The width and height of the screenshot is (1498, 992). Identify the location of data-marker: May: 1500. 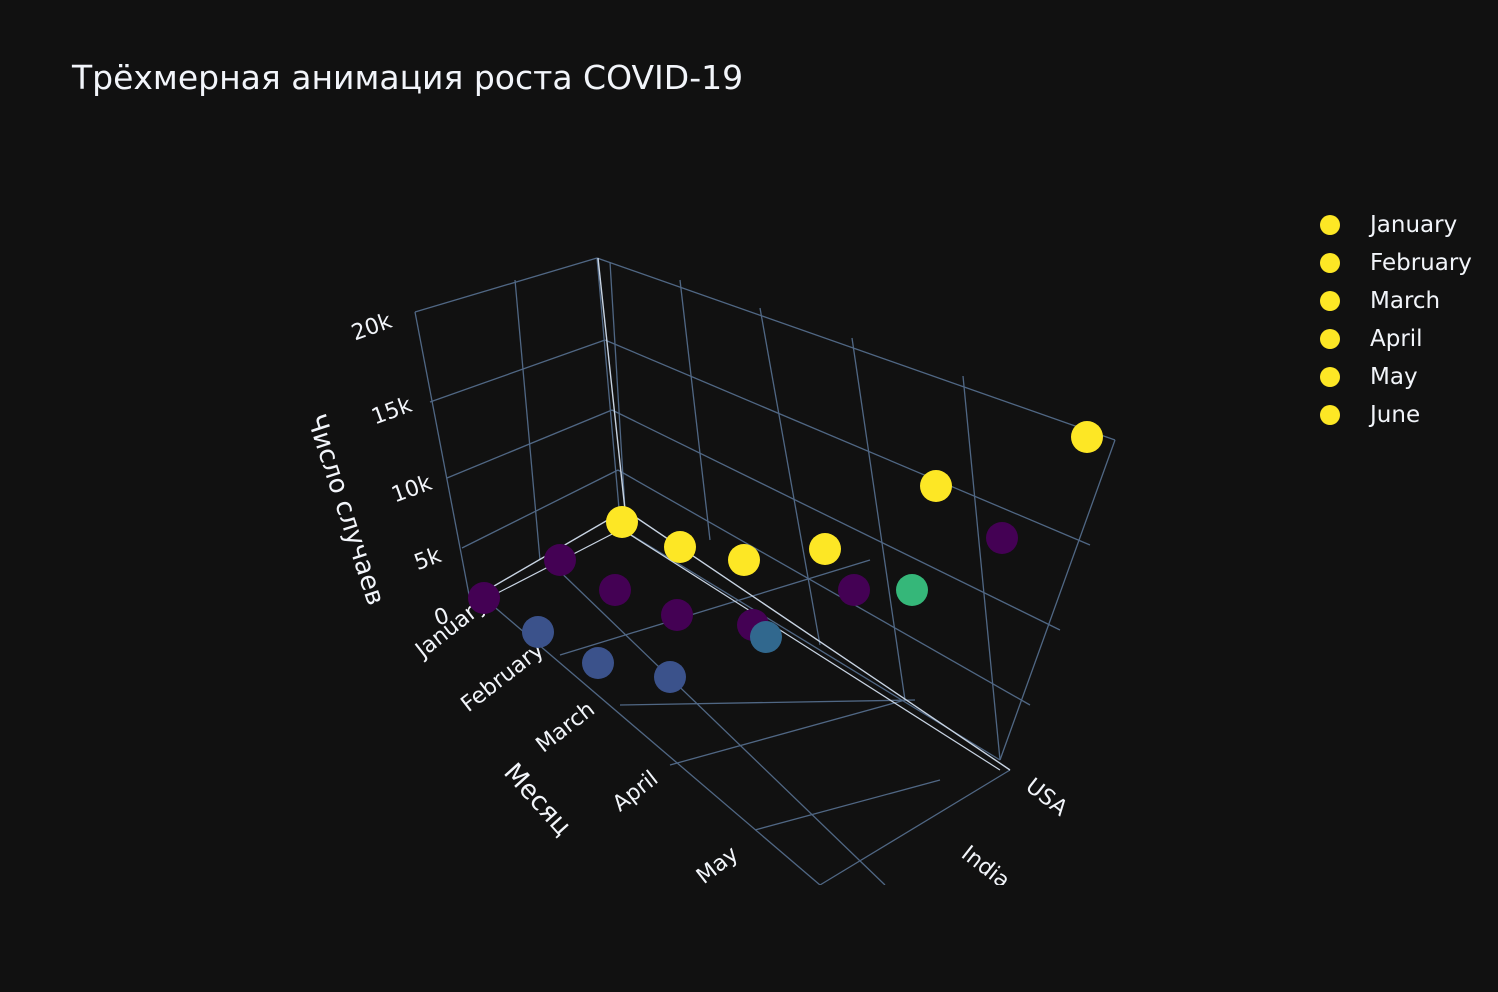
(912, 590).